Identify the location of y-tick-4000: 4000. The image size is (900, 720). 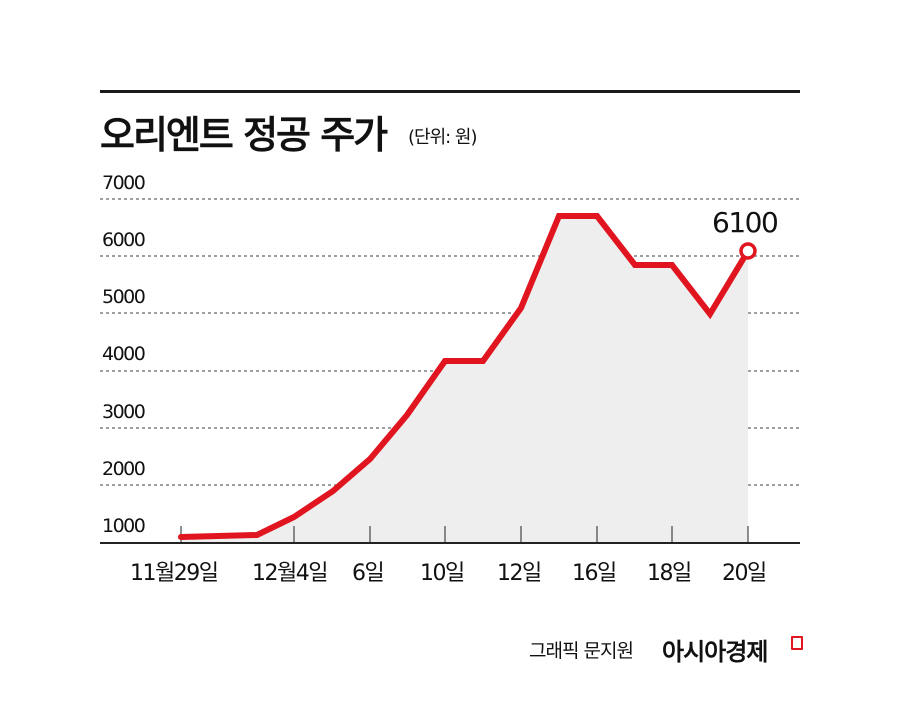
(123, 354).